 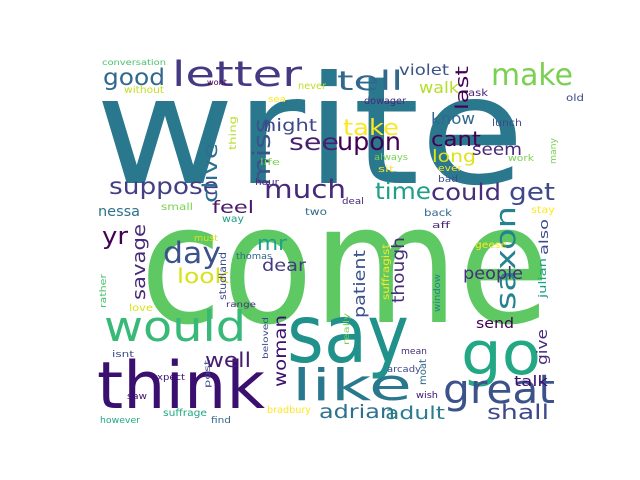 What do you see at coordinates (542, 278) in the screenshot?
I see `word-julian: julian` at bounding box center [542, 278].